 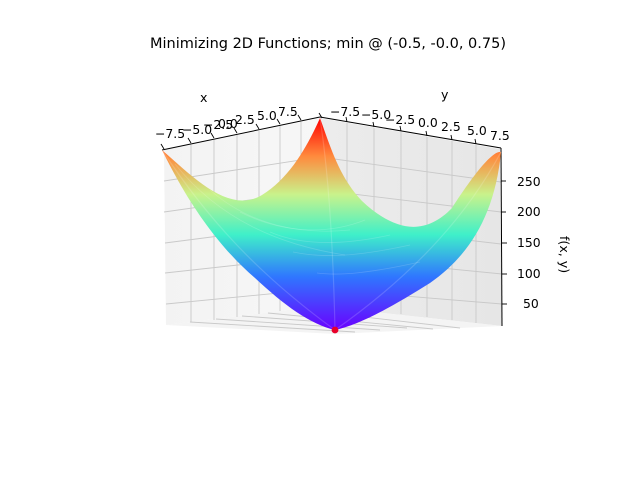 What do you see at coordinates (500, 135) in the screenshot?
I see `y-tick-label: 7.5` at bounding box center [500, 135].